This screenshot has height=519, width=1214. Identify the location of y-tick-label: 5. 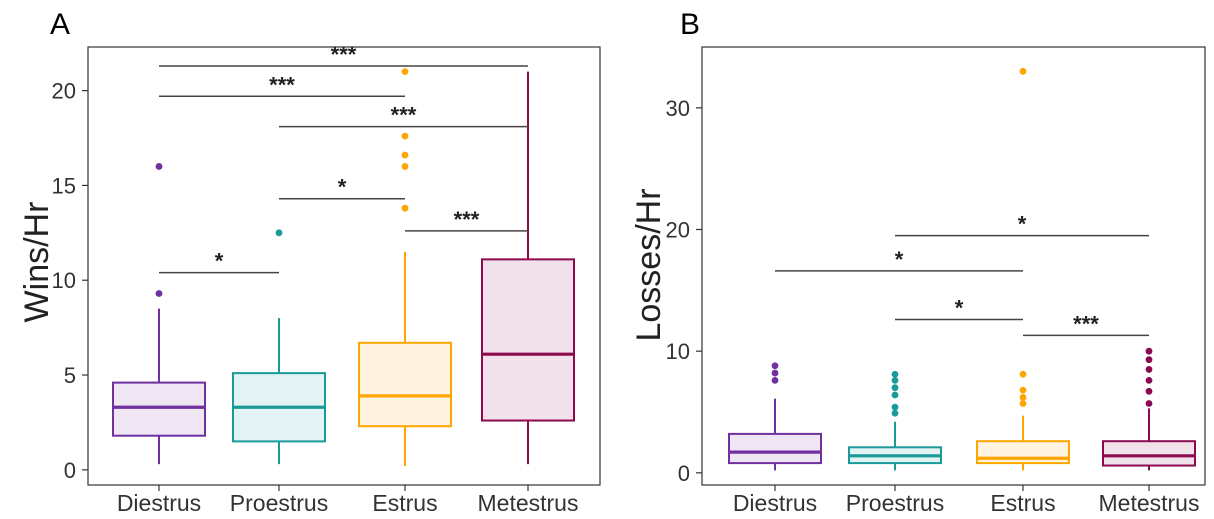
(70, 375).